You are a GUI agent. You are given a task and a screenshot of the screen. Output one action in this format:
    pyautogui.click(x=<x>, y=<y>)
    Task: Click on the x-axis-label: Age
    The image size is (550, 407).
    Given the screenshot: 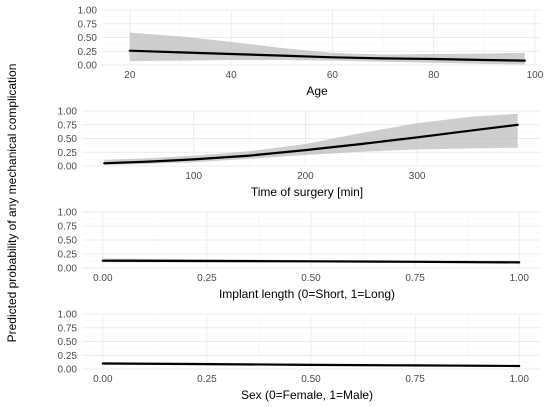 What is the action you would take?
    pyautogui.click(x=317, y=91)
    